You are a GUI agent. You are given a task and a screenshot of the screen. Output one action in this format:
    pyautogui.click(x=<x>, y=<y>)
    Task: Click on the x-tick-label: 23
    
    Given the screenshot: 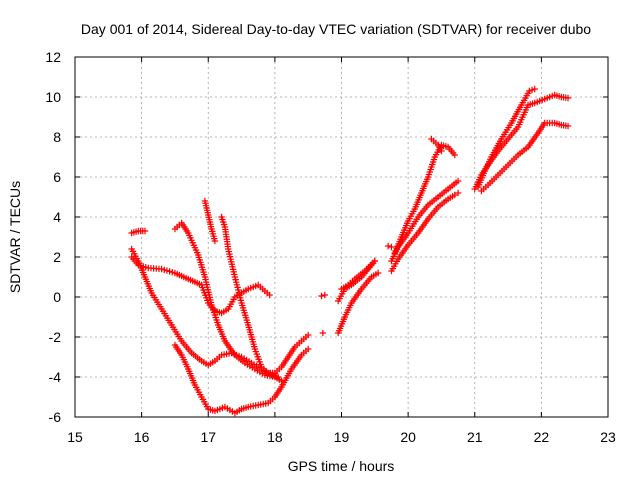 What is the action you would take?
    pyautogui.click(x=608, y=437)
    